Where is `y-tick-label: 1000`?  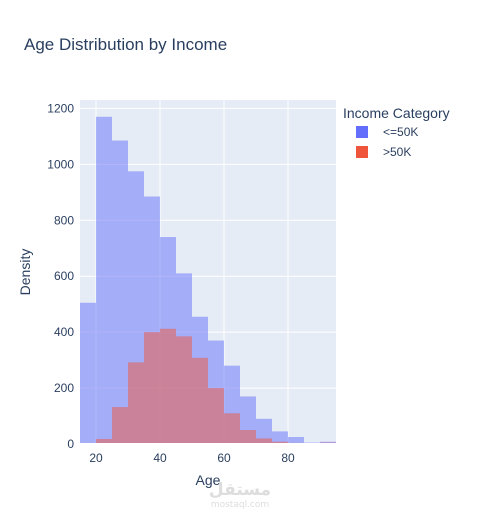 y-tick-label: 1000 is located at coordinates (60, 164).